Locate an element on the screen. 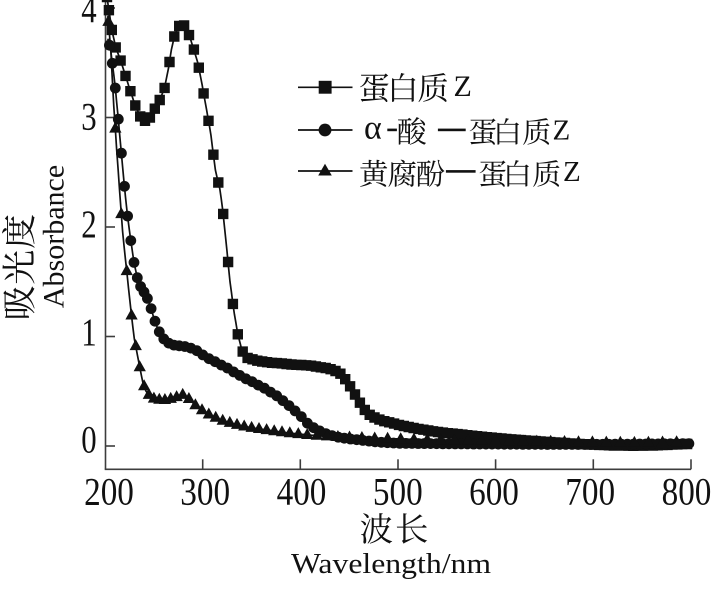 This screenshot has height=589, width=713. svg-text: Wavelength/nm is located at coordinates (391, 563).